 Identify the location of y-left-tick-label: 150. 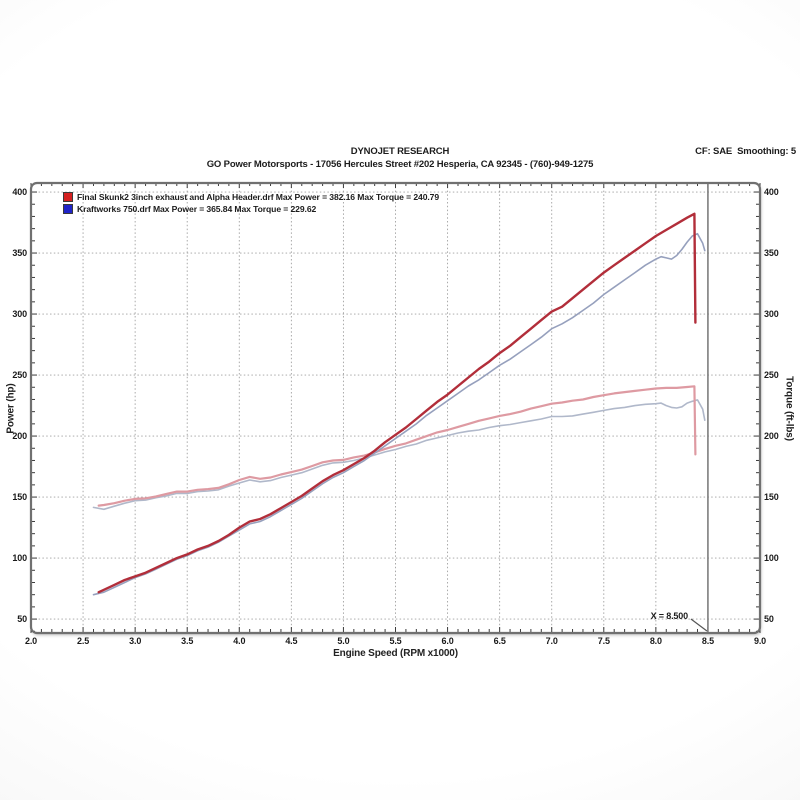
(19, 497).